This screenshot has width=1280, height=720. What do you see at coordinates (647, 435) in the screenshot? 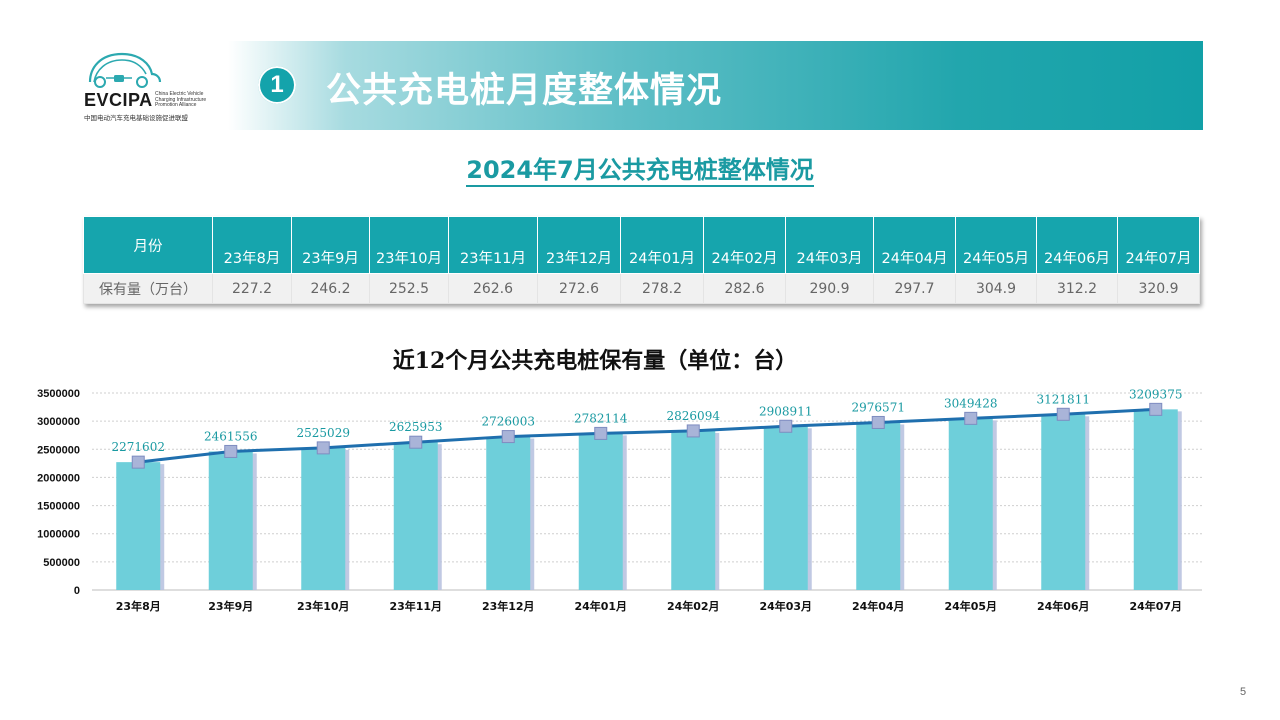
I see `trend-line` at bounding box center [647, 435].